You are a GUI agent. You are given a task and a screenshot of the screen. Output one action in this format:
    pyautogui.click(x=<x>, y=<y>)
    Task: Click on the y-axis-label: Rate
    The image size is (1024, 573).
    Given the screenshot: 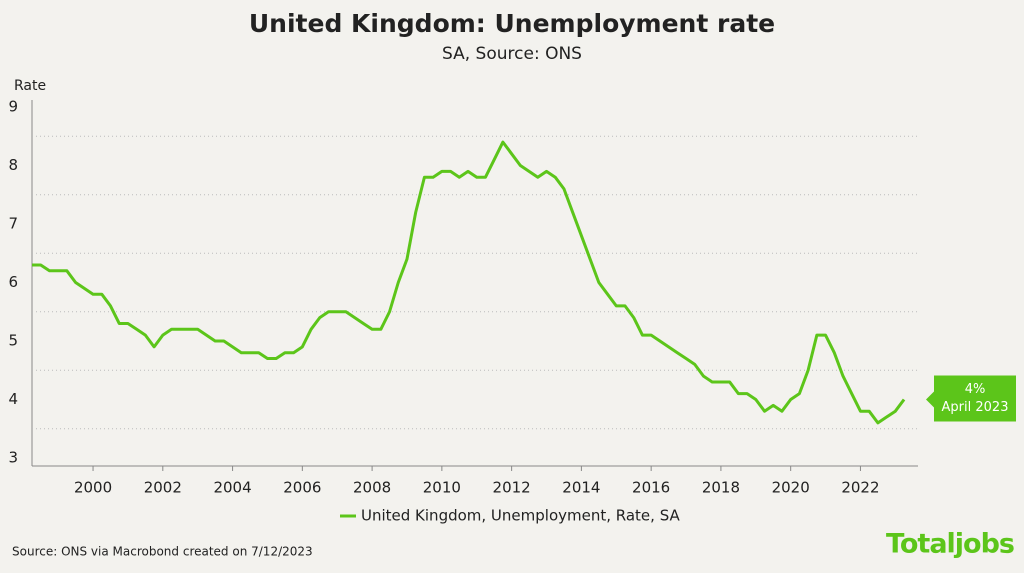 What is the action you would take?
    pyautogui.click(x=30, y=86)
    